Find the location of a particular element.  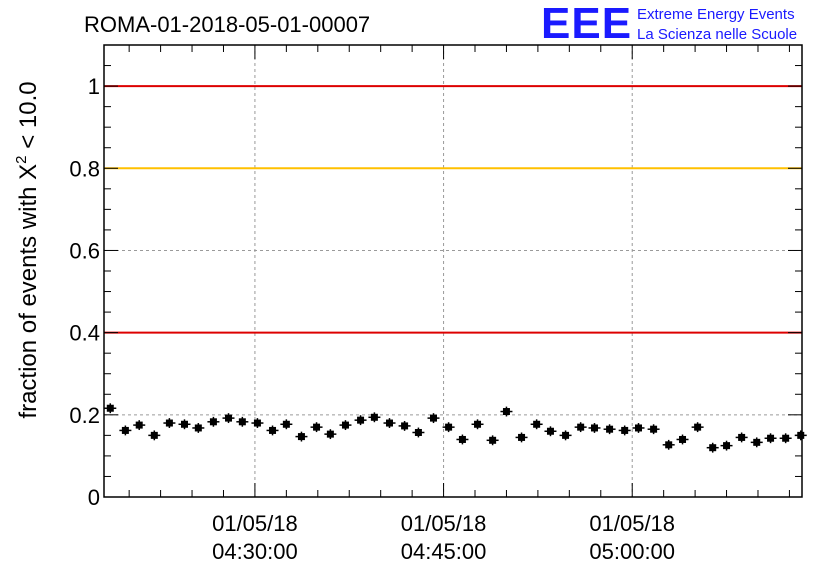

x-tick-label-time: 04:45:00 is located at coordinates (444, 551).